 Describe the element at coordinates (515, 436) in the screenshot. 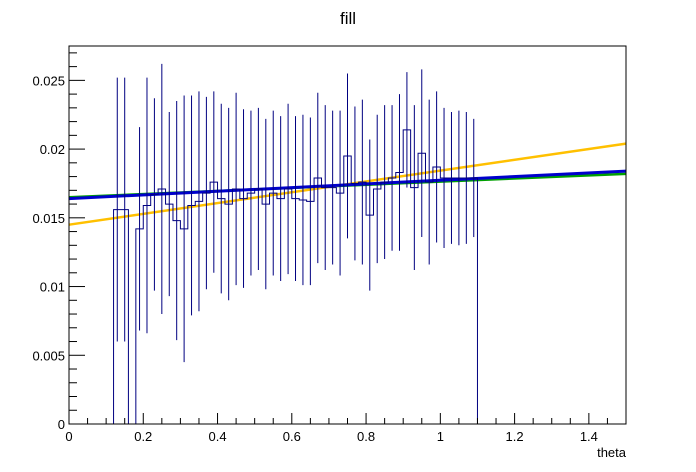

I see `x-tick-label: 1.2` at that location.